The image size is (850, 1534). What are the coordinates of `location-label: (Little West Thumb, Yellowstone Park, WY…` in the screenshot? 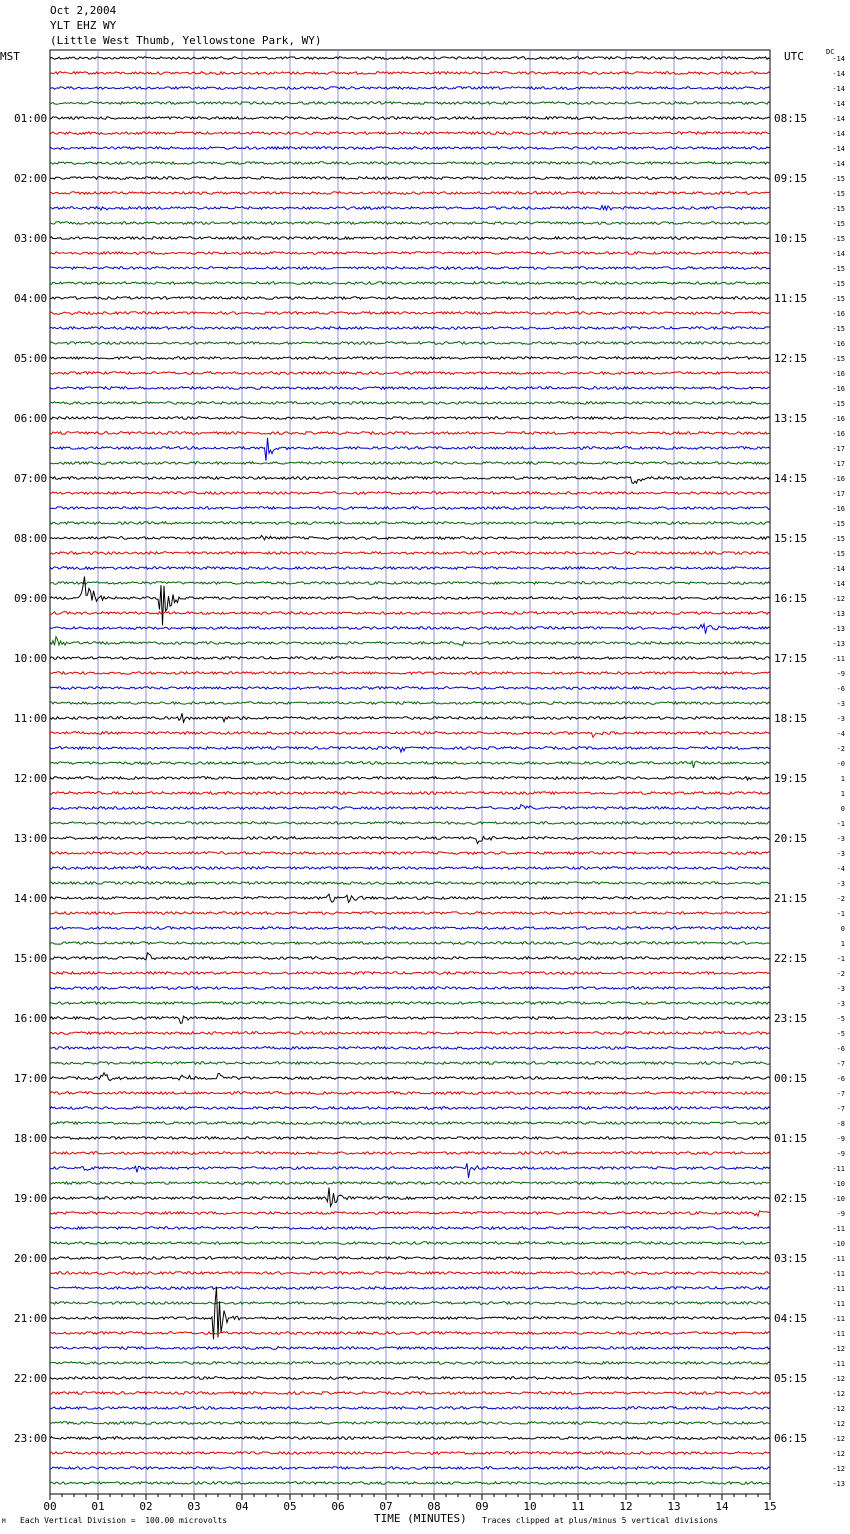 It's located at (186, 40).